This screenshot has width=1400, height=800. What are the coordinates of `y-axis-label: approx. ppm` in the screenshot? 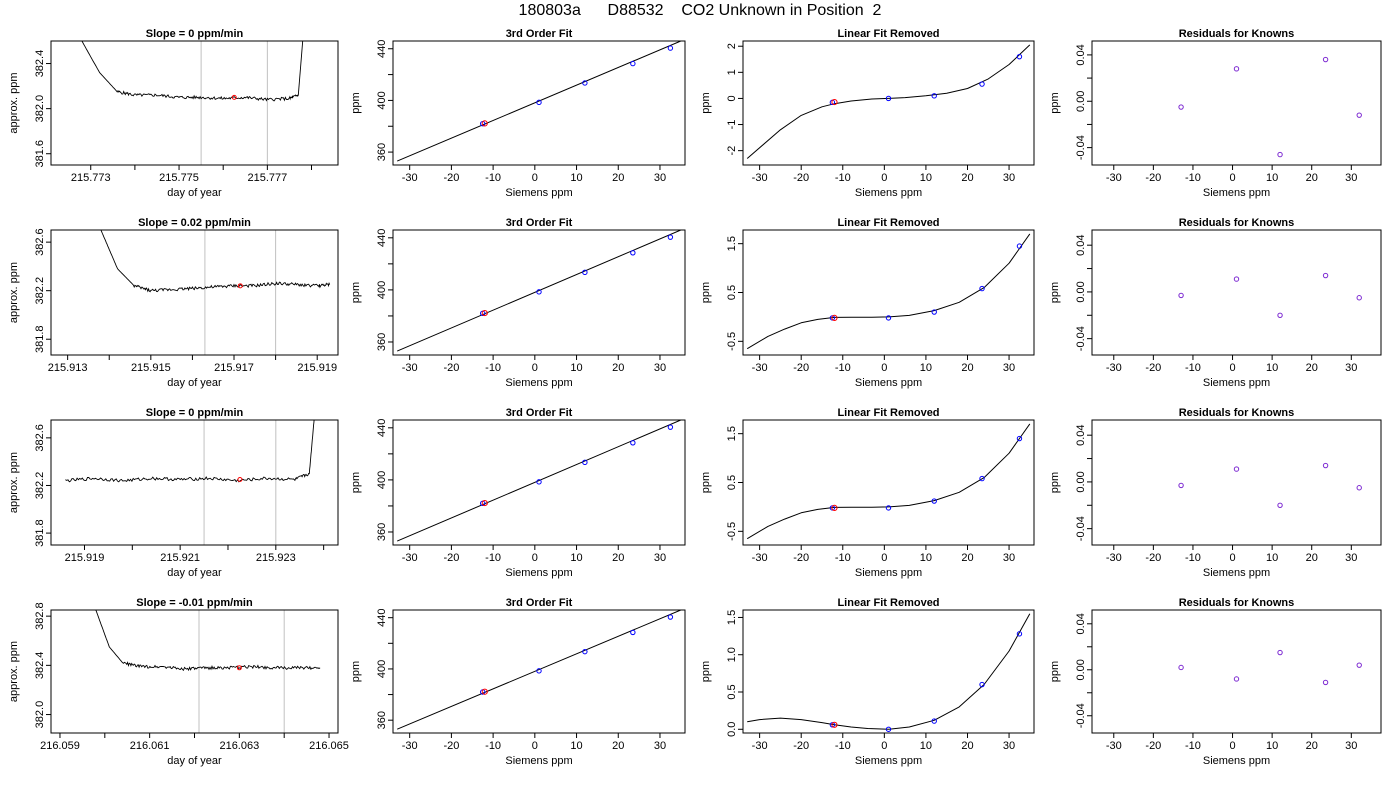 It's located at (14, 292).